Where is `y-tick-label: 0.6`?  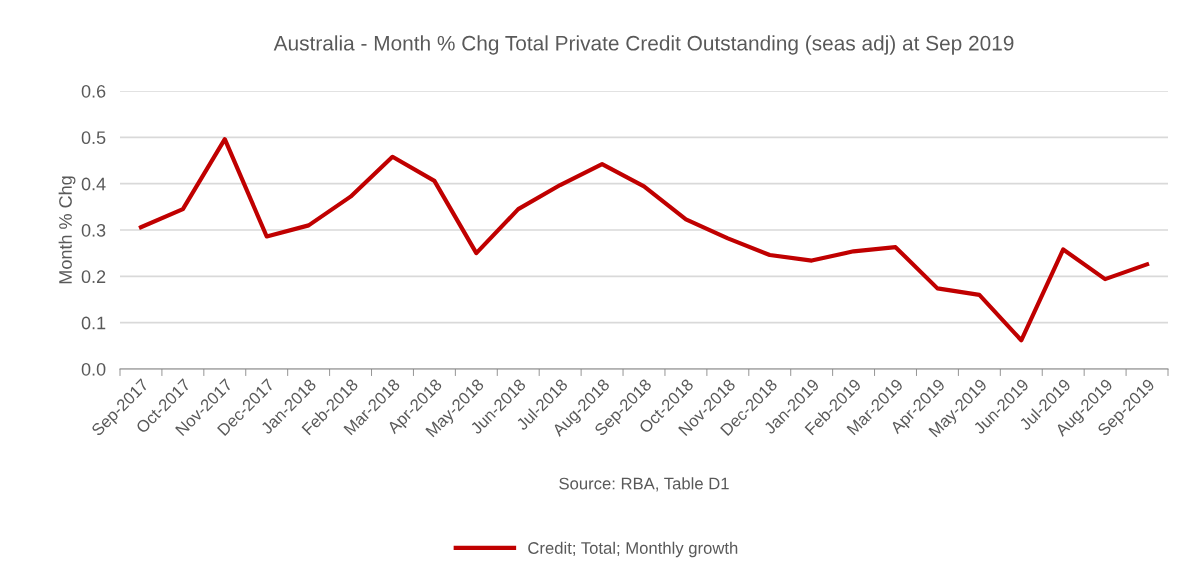
y-tick-label: 0.6 is located at coordinates (93, 91).